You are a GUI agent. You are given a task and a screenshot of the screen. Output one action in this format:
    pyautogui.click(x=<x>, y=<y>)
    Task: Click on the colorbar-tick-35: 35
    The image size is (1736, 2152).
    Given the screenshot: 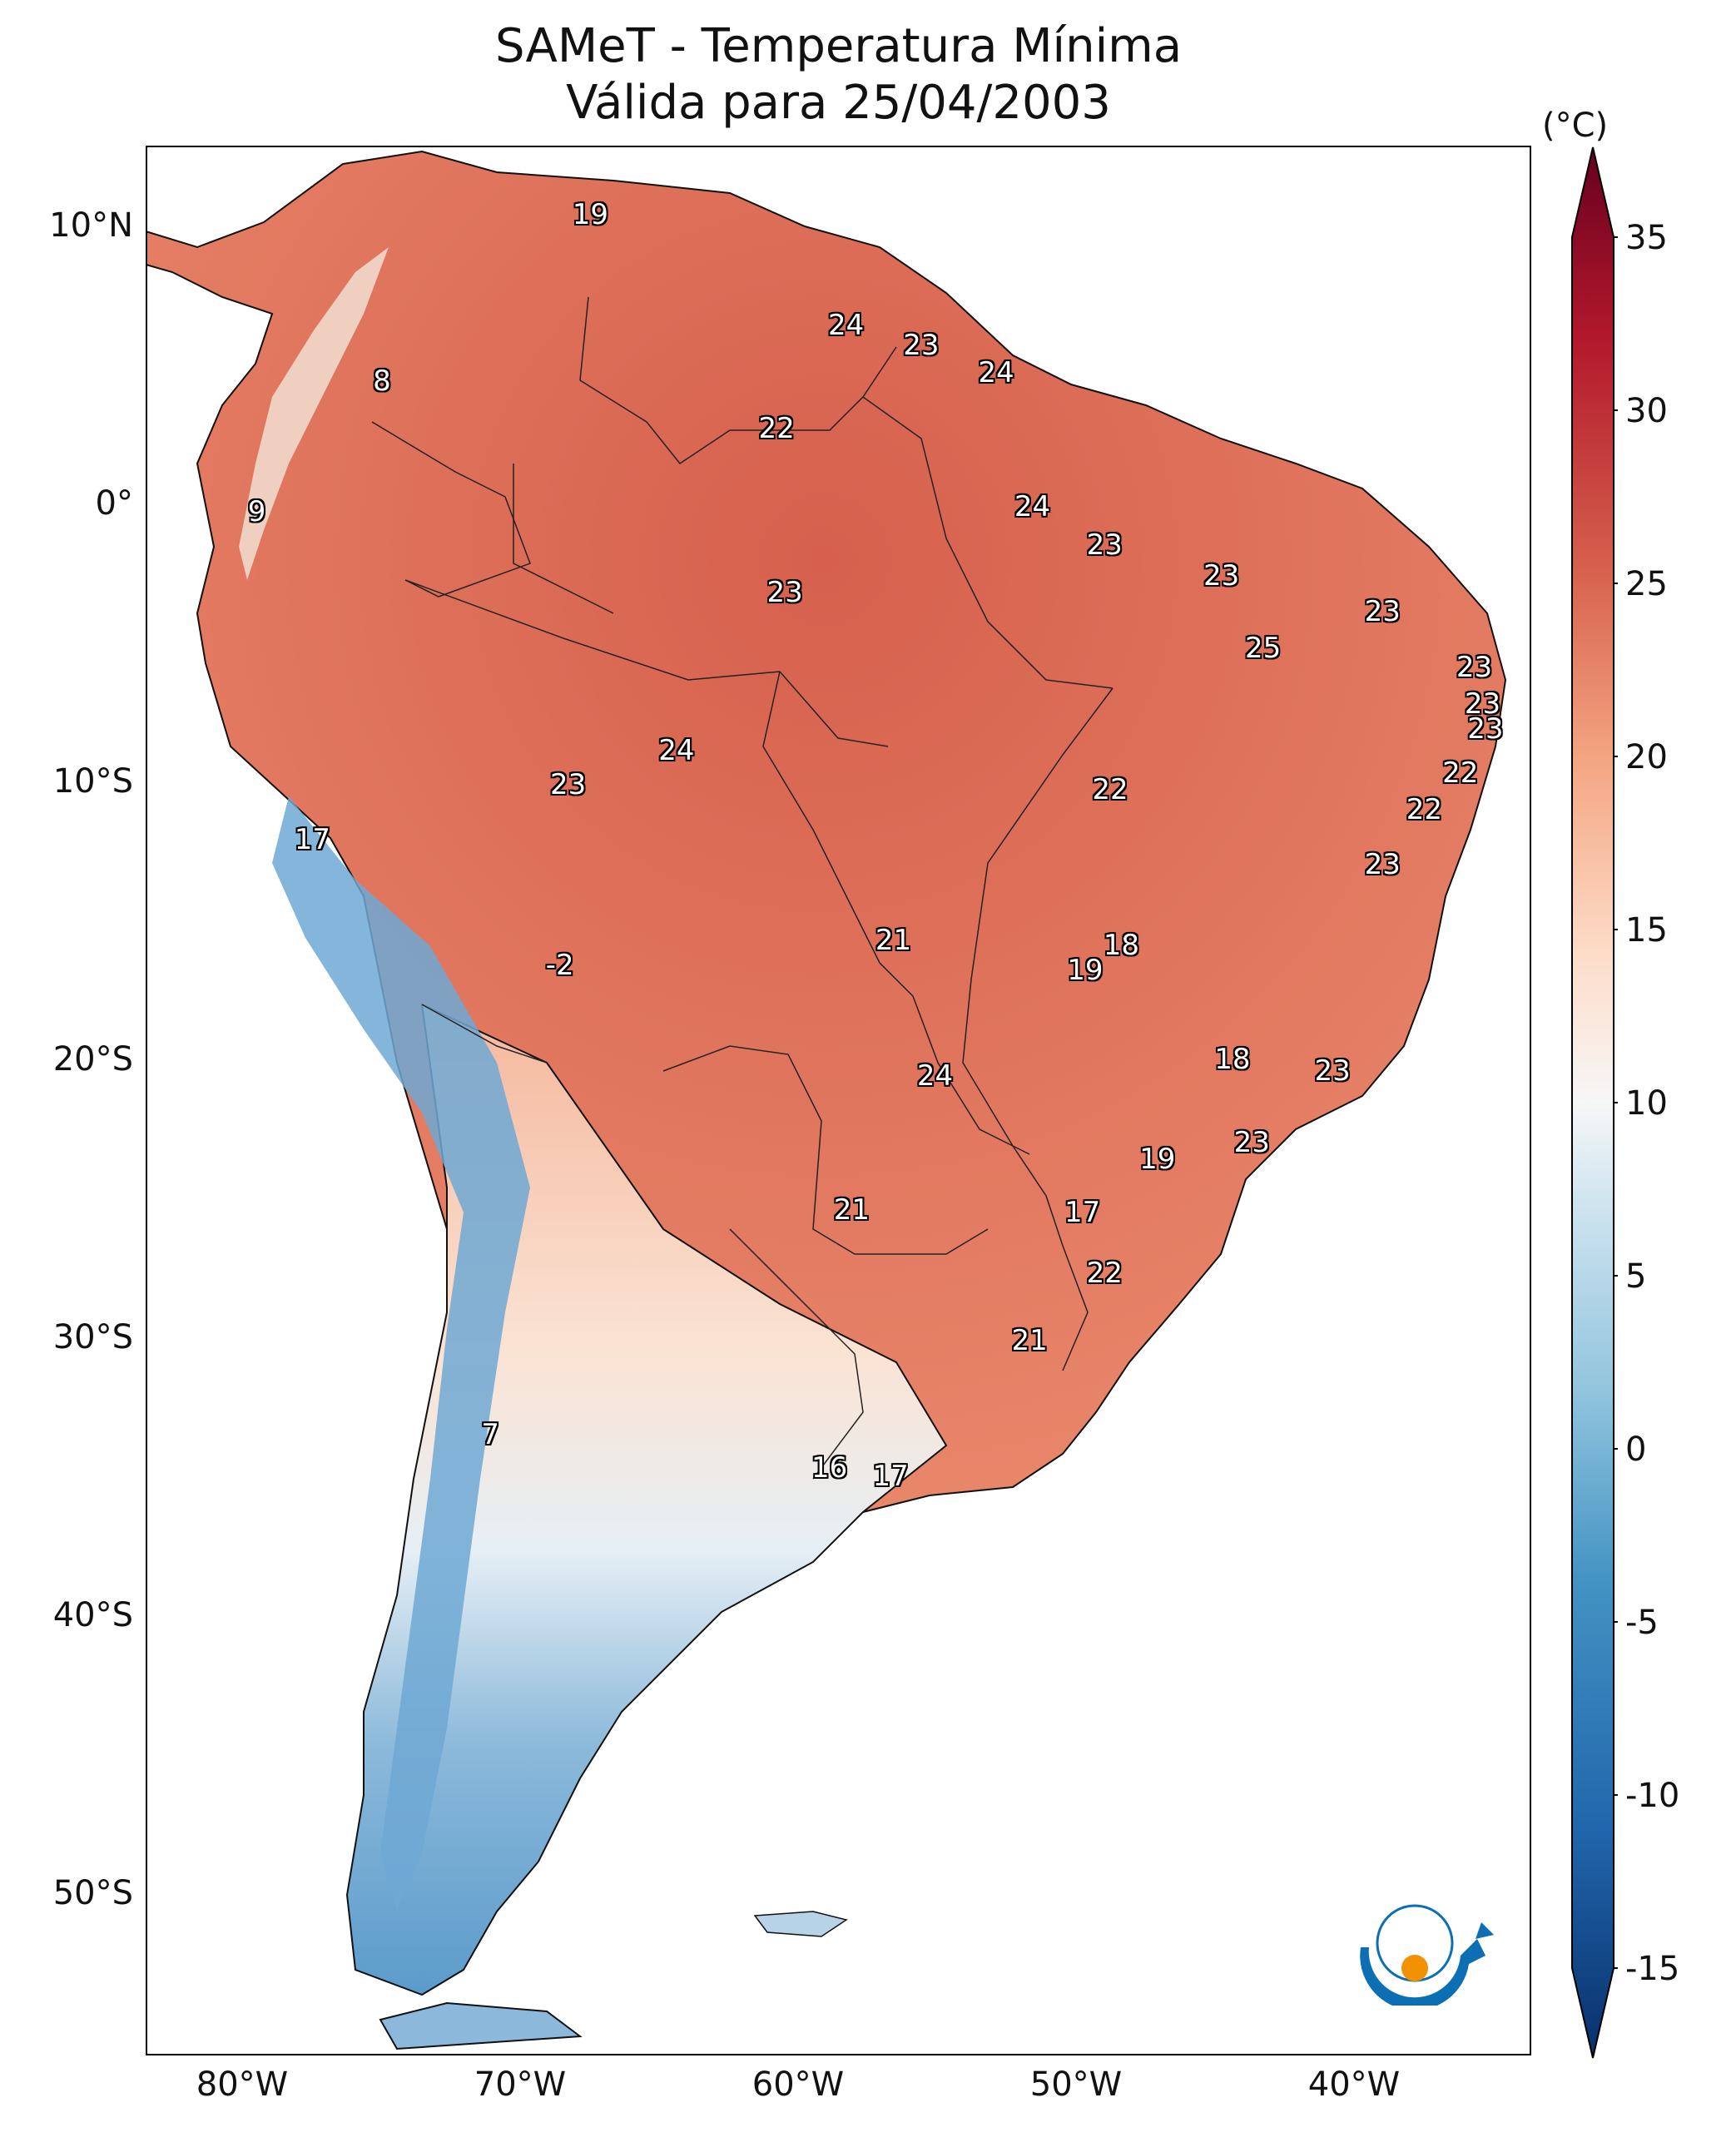 What is the action you would take?
    pyautogui.click(x=1647, y=238)
    